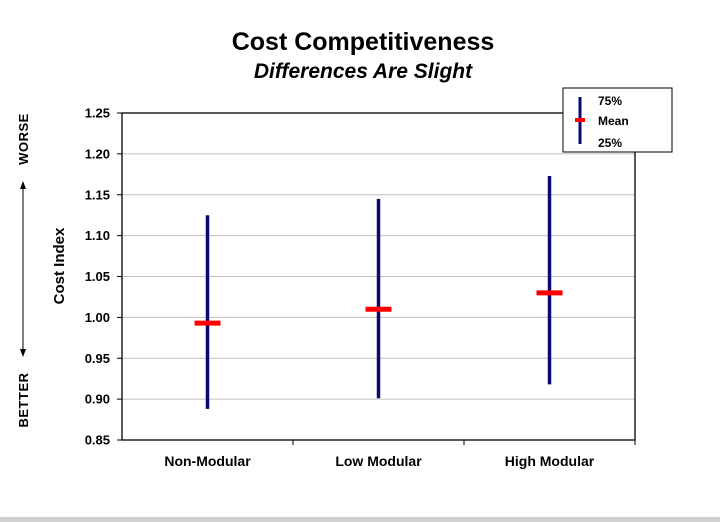 Image resolution: width=720 pixels, height=522 pixels. What do you see at coordinates (613, 121) in the screenshot?
I see `legend-mean-label: Mean` at bounding box center [613, 121].